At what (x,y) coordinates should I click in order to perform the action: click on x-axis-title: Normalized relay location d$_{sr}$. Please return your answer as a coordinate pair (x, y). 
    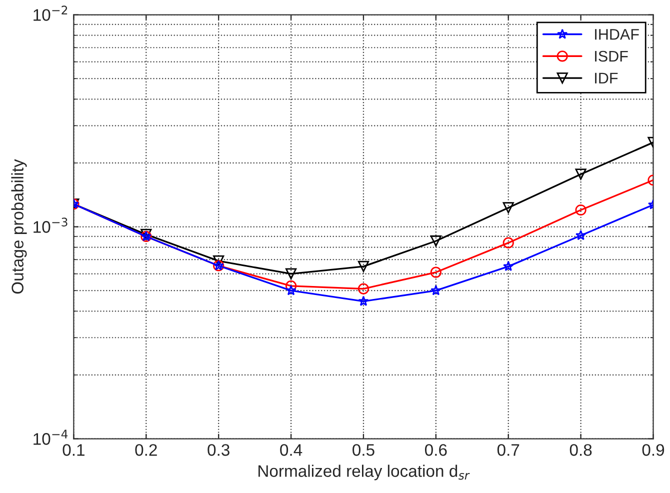
    Looking at the image, I should click on (364, 472).